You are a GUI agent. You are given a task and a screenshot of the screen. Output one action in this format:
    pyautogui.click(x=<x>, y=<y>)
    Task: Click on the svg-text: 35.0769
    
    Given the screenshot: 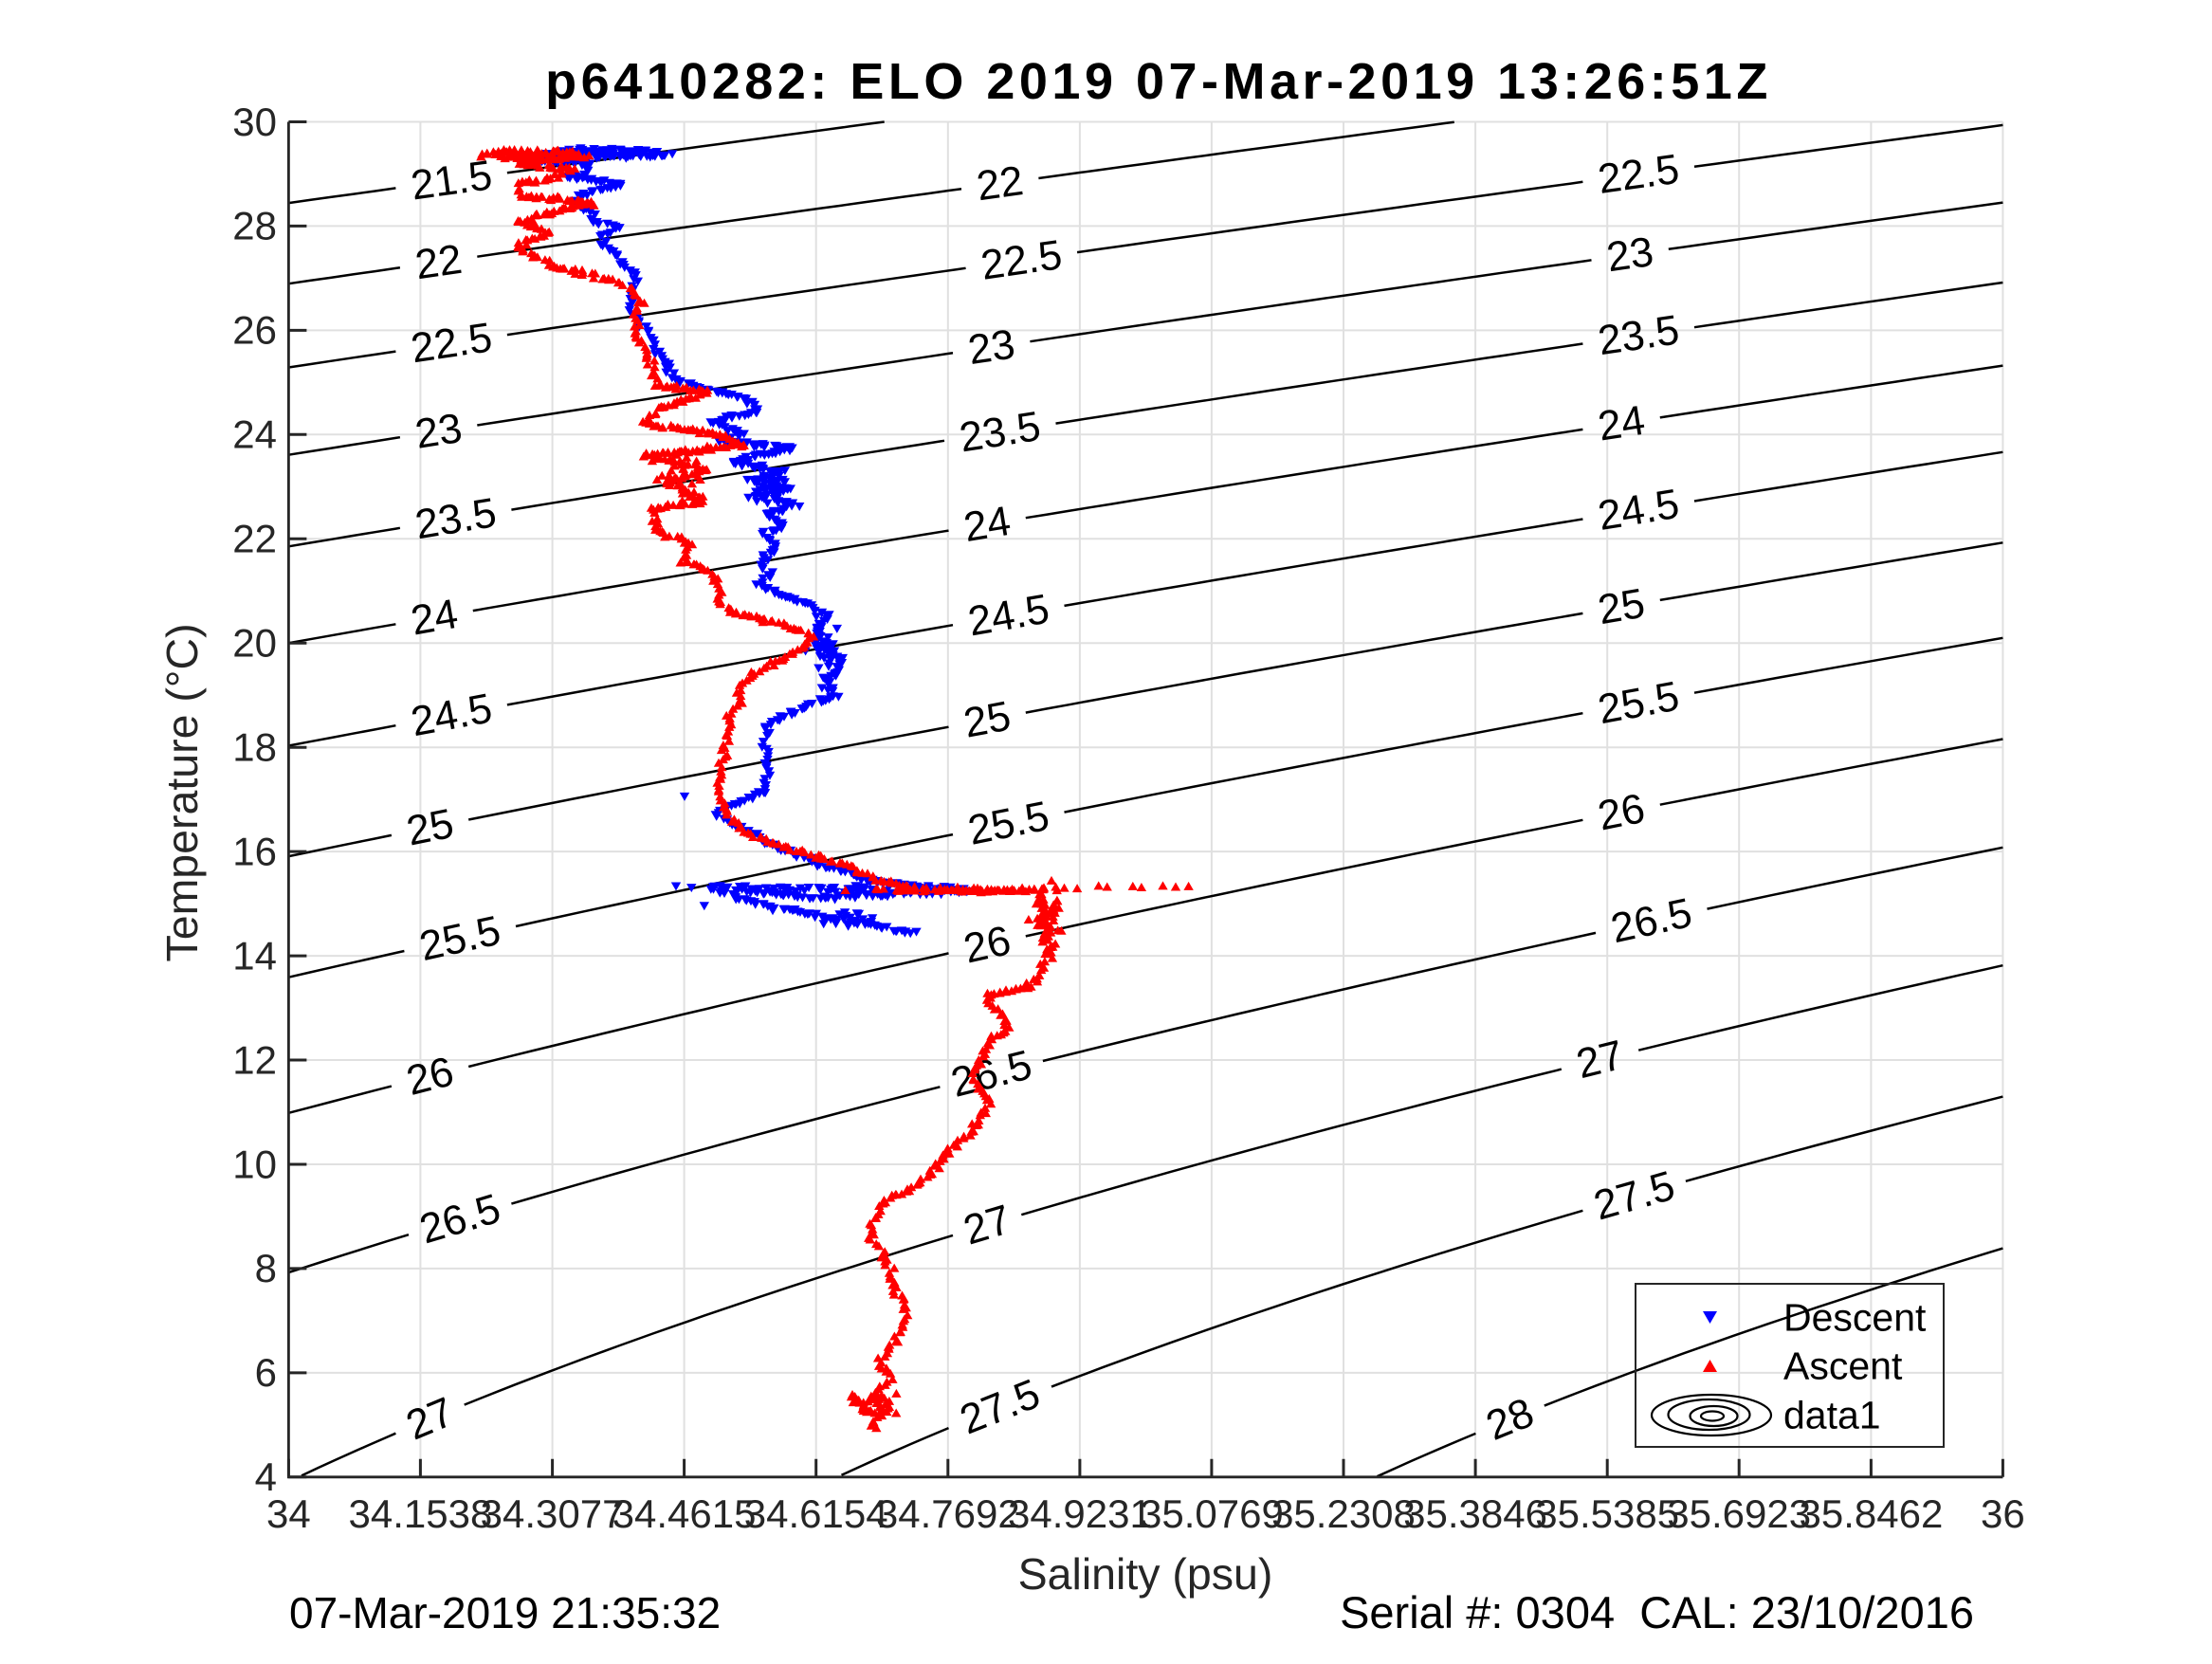 What is the action you would take?
    pyautogui.click(x=1212, y=1513)
    